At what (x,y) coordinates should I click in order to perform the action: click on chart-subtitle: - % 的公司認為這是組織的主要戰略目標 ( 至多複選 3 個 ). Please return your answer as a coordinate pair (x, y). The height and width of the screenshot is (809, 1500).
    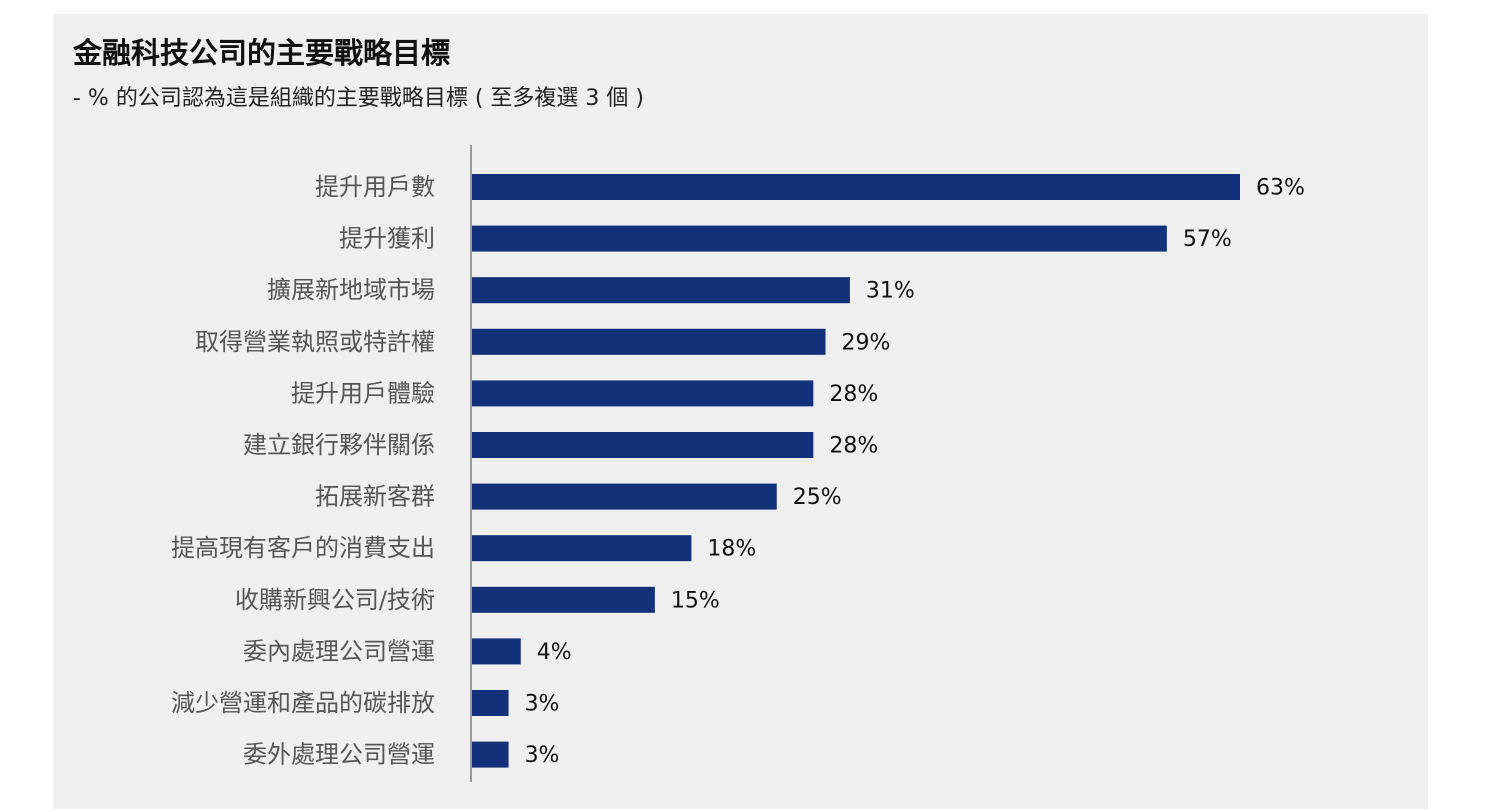
    Looking at the image, I should click on (358, 98).